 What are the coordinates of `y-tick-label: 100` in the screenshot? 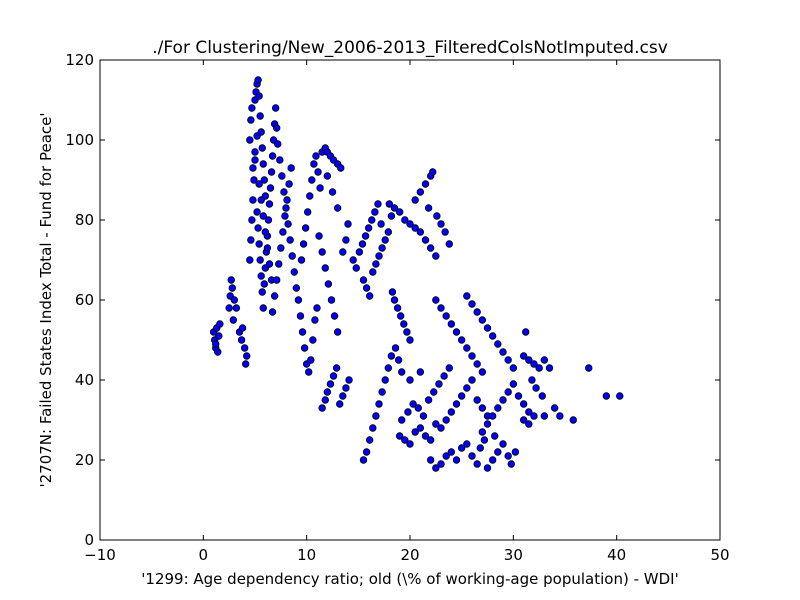 It's located at (79, 140).